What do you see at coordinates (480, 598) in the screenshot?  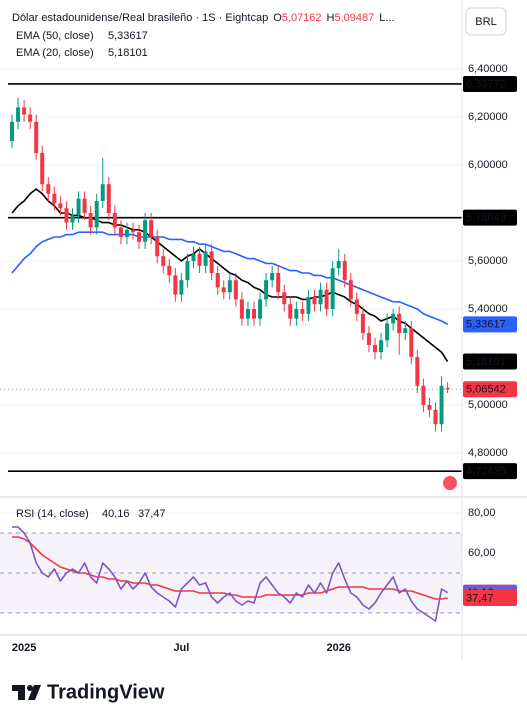 I see `rsi-ma-value-label: 37,47` at bounding box center [480, 598].